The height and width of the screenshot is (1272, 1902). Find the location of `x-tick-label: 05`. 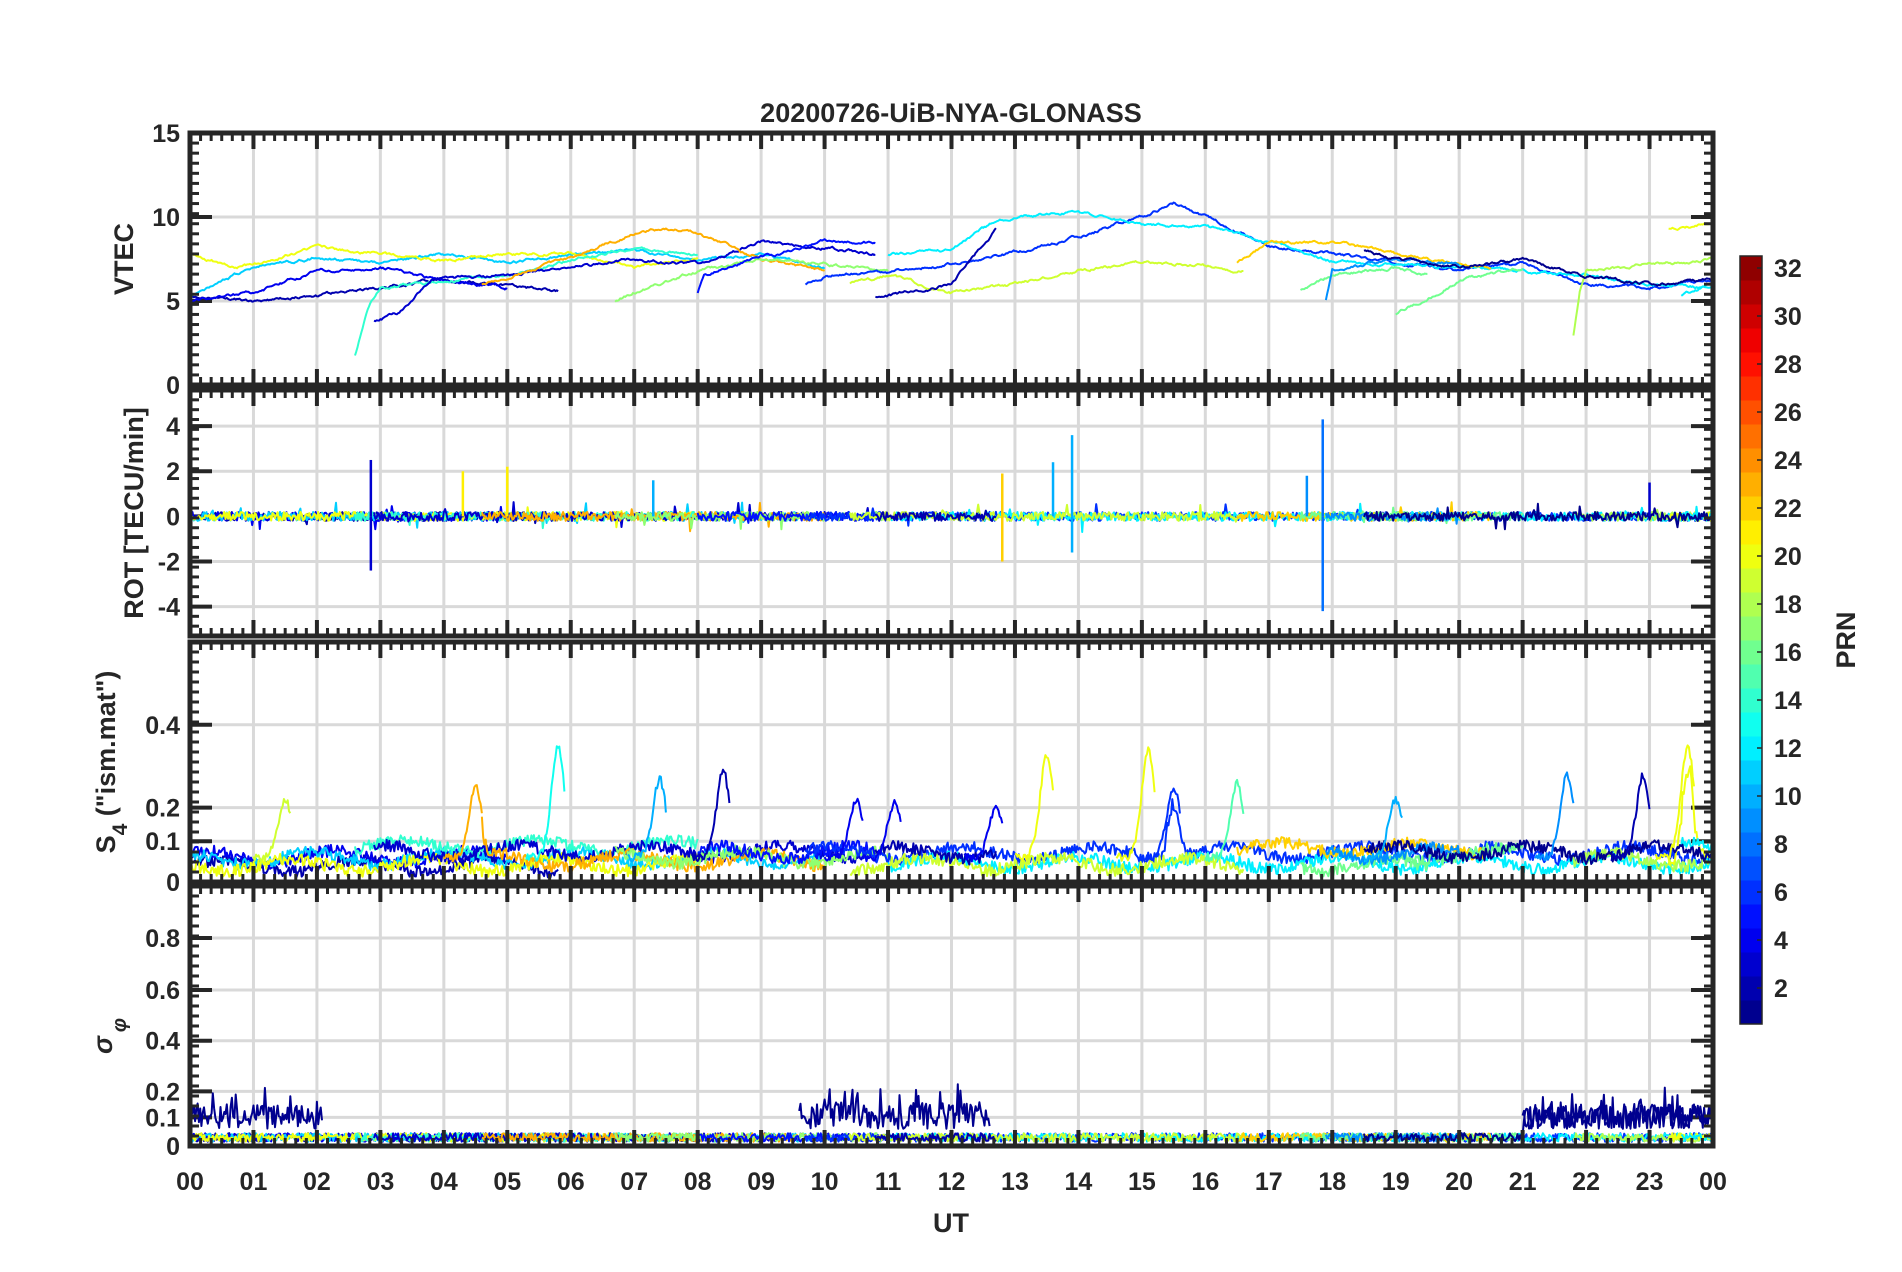

x-tick-label: 05 is located at coordinates (507, 1182).